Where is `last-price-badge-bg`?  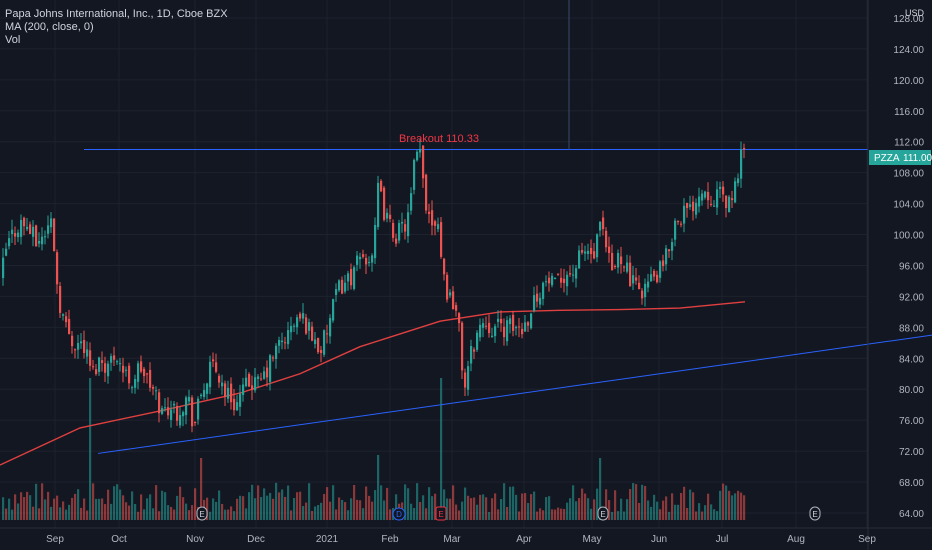 last-price-badge-bg is located at coordinates (900, 157).